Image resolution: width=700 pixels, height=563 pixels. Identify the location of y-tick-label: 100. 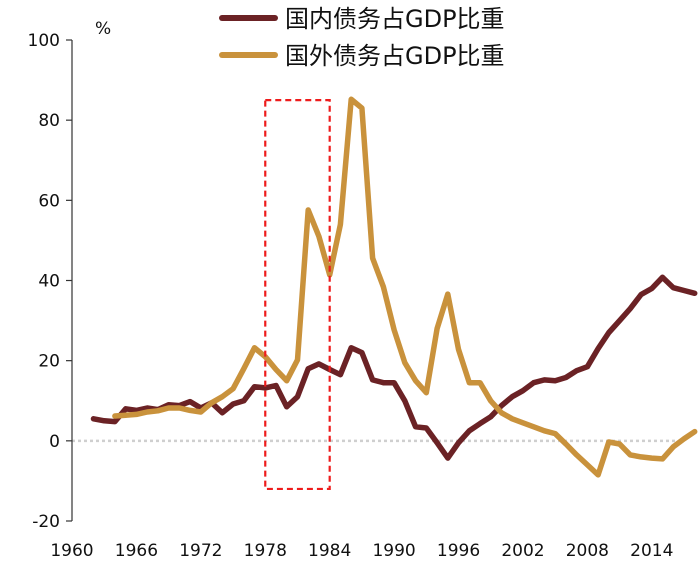
(44, 41).